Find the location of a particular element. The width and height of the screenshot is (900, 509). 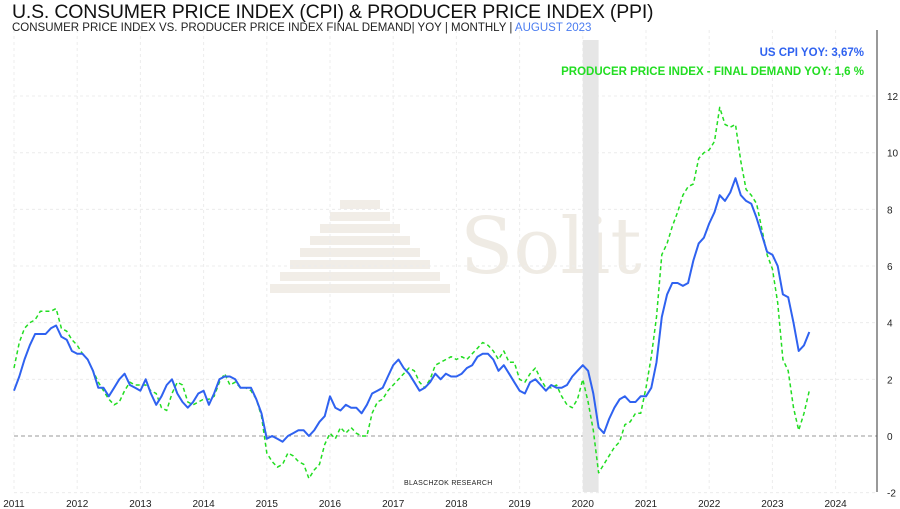

x-tick-label: 2022 is located at coordinates (709, 504).